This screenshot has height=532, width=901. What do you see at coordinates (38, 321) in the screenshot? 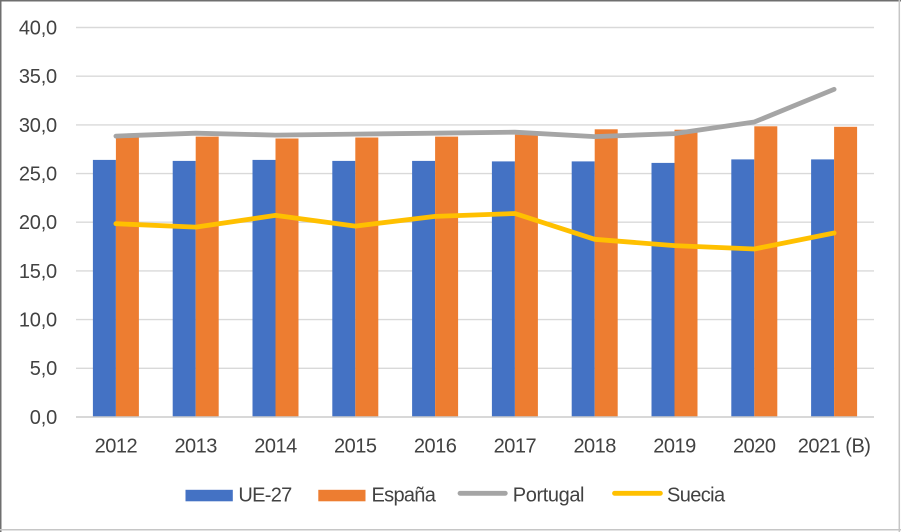
I see `svg-text: 10,0` at bounding box center [38, 321].